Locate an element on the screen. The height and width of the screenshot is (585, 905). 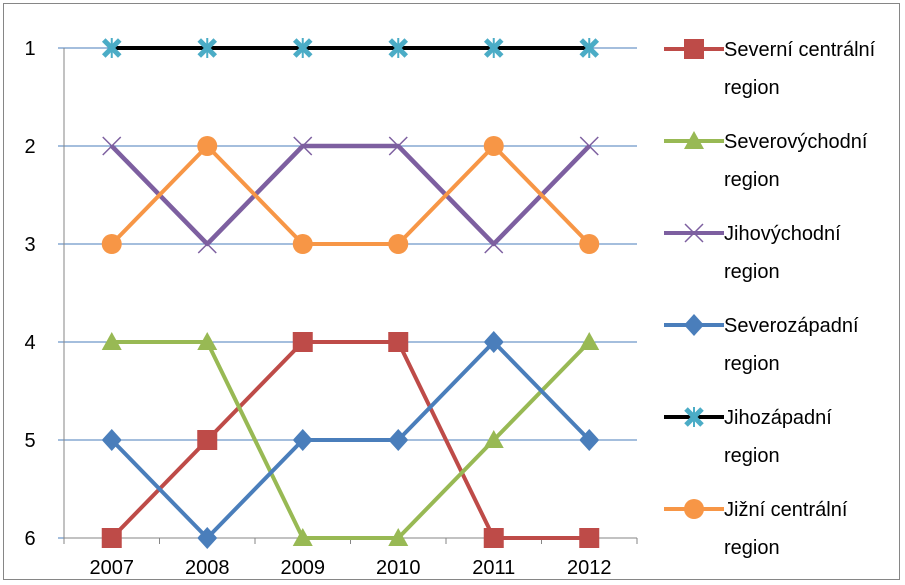
x-tick-label: 2007 is located at coordinates (112, 568).